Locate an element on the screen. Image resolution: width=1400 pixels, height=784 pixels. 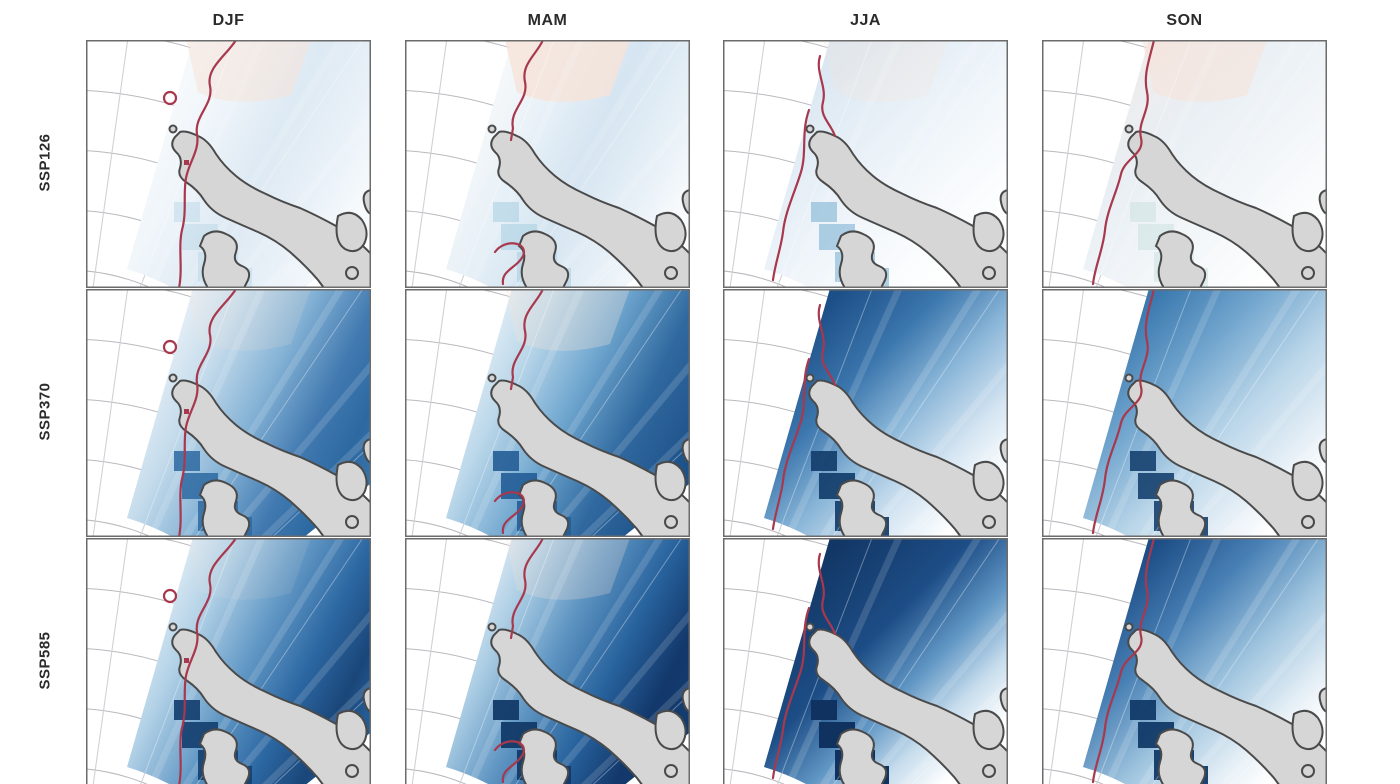
panel-SSP126-SON is located at coordinates (1184, 164).